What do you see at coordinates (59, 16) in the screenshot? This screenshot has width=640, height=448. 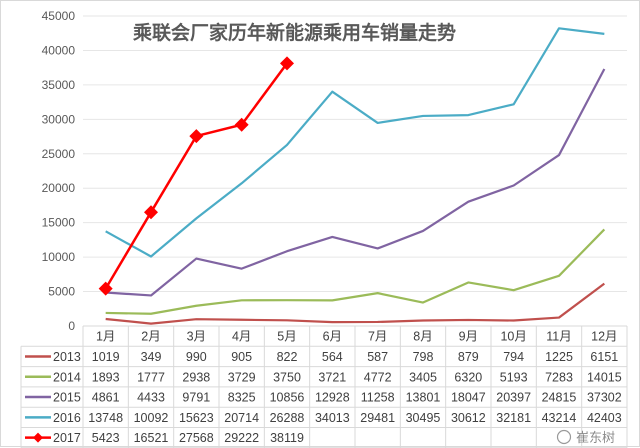 I see `y-tick-label: 45000` at bounding box center [59, 16].